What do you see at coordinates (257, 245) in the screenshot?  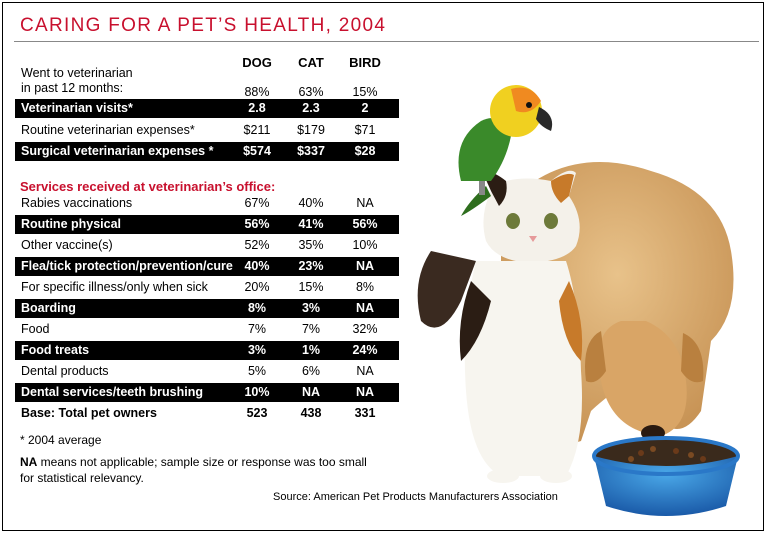 I see `cell-dog: 52%` at bounding box center [257, 245].